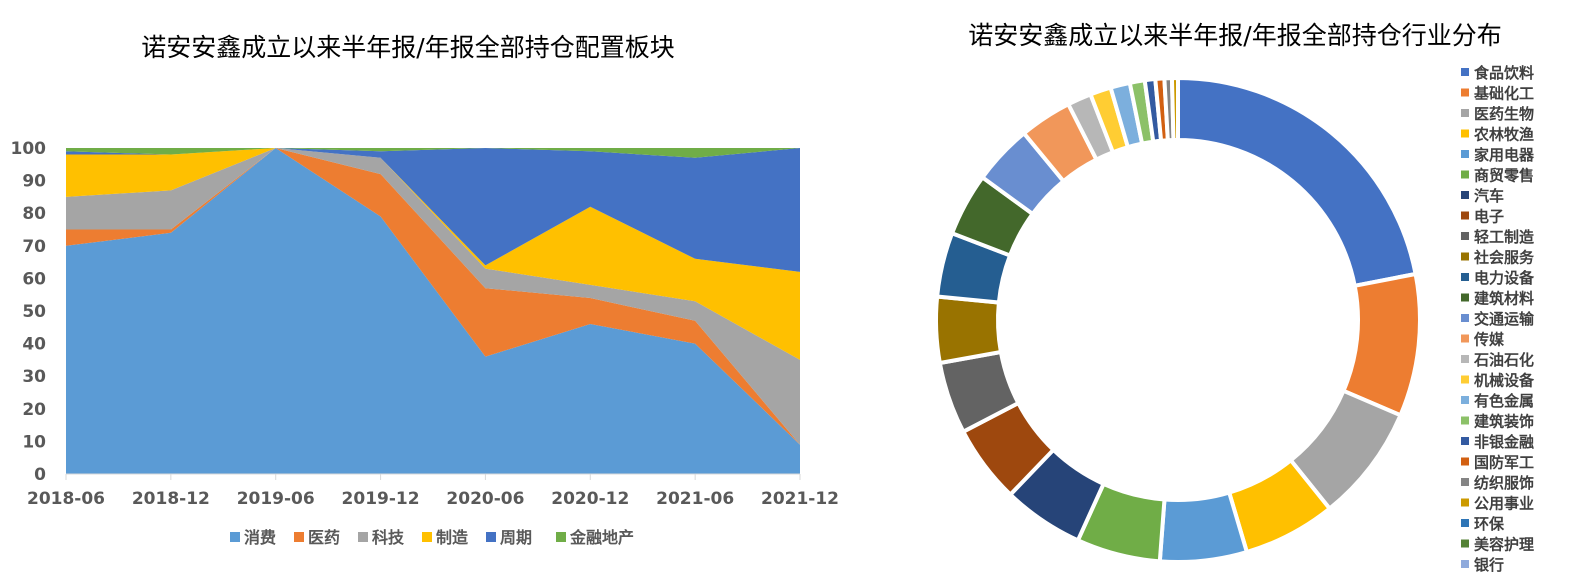 The height and width of the screenshot is (586, 1576). What do you see at coordinates (452, 537) in the screenshot?
I see `legend-label: 制造` at bounding box center [452, 537].